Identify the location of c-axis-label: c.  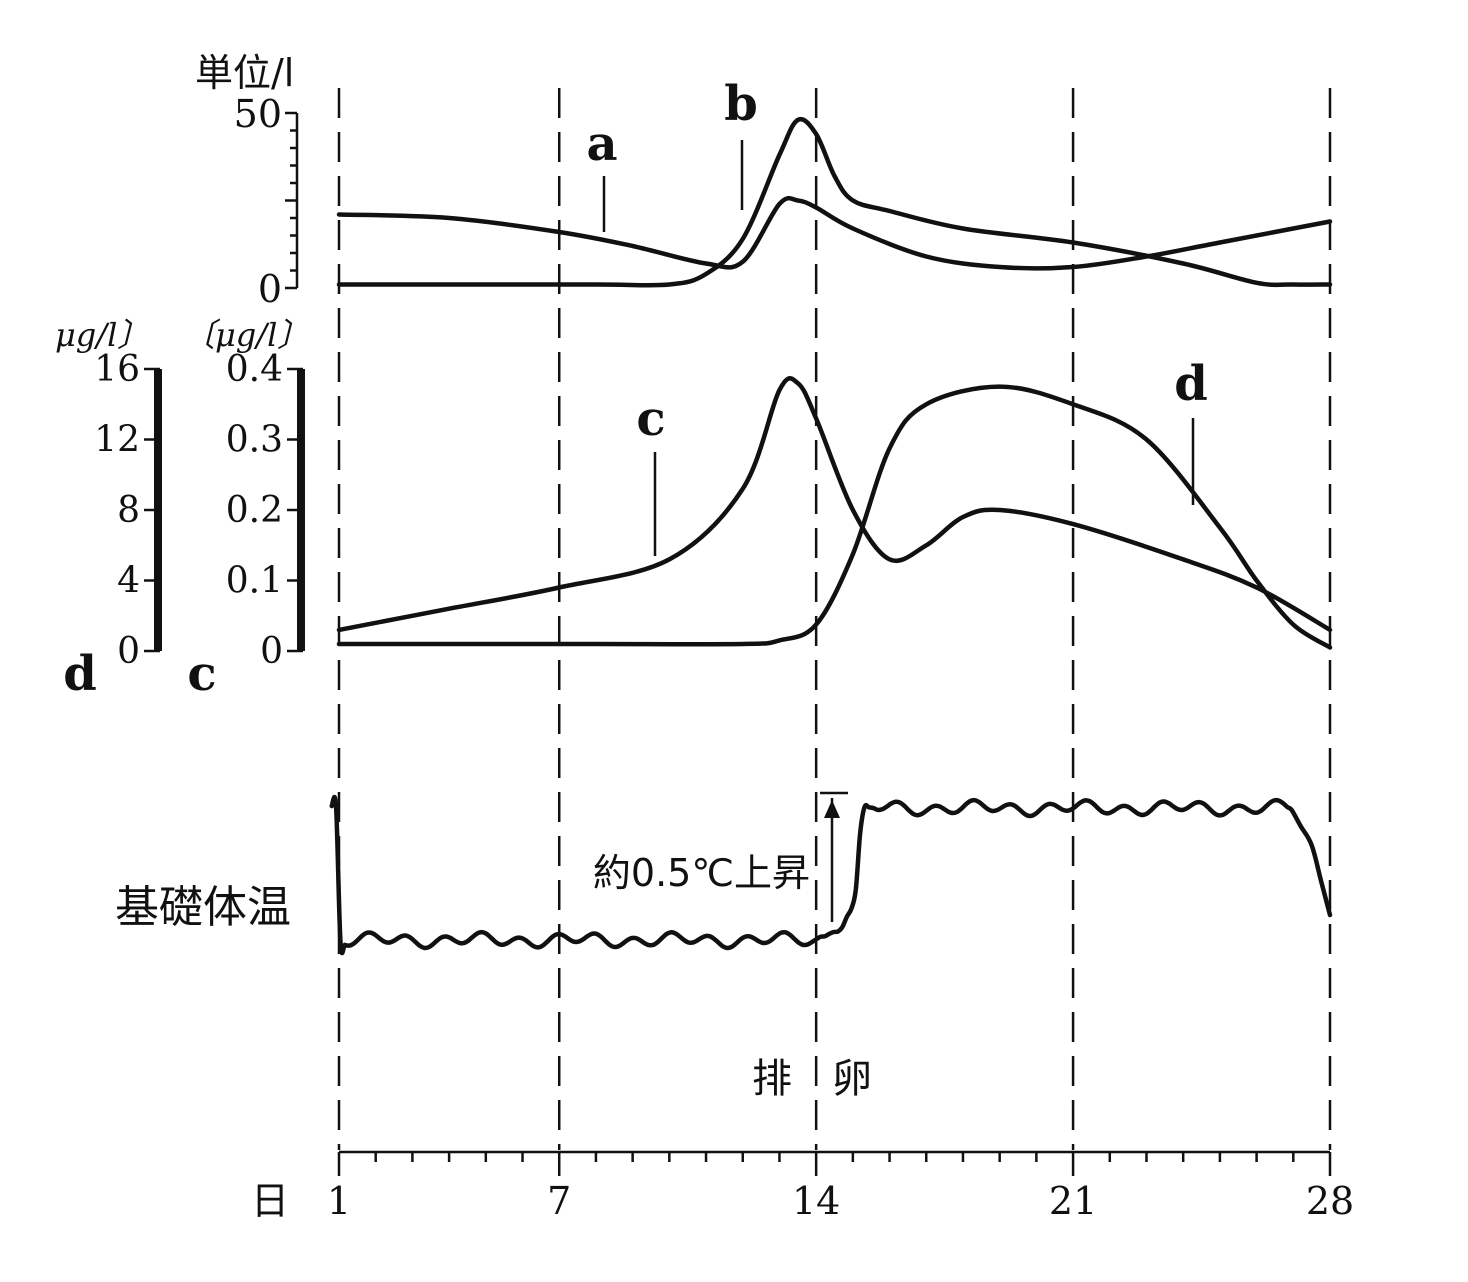
(201, 674).